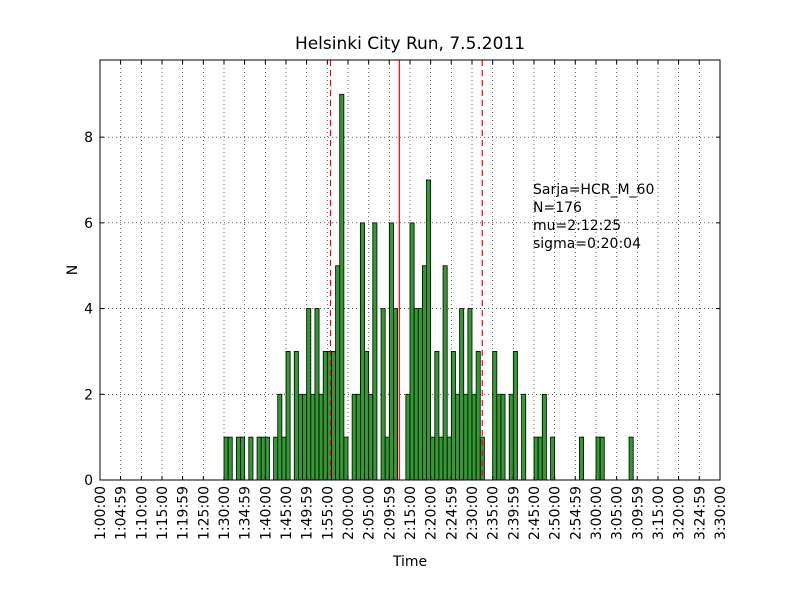 The height and width of the screenshot is (600, 800). Describe the element at coordinates (370, 513) in the screenshot. I see `x-tick-label: 2:05:00` at that location.